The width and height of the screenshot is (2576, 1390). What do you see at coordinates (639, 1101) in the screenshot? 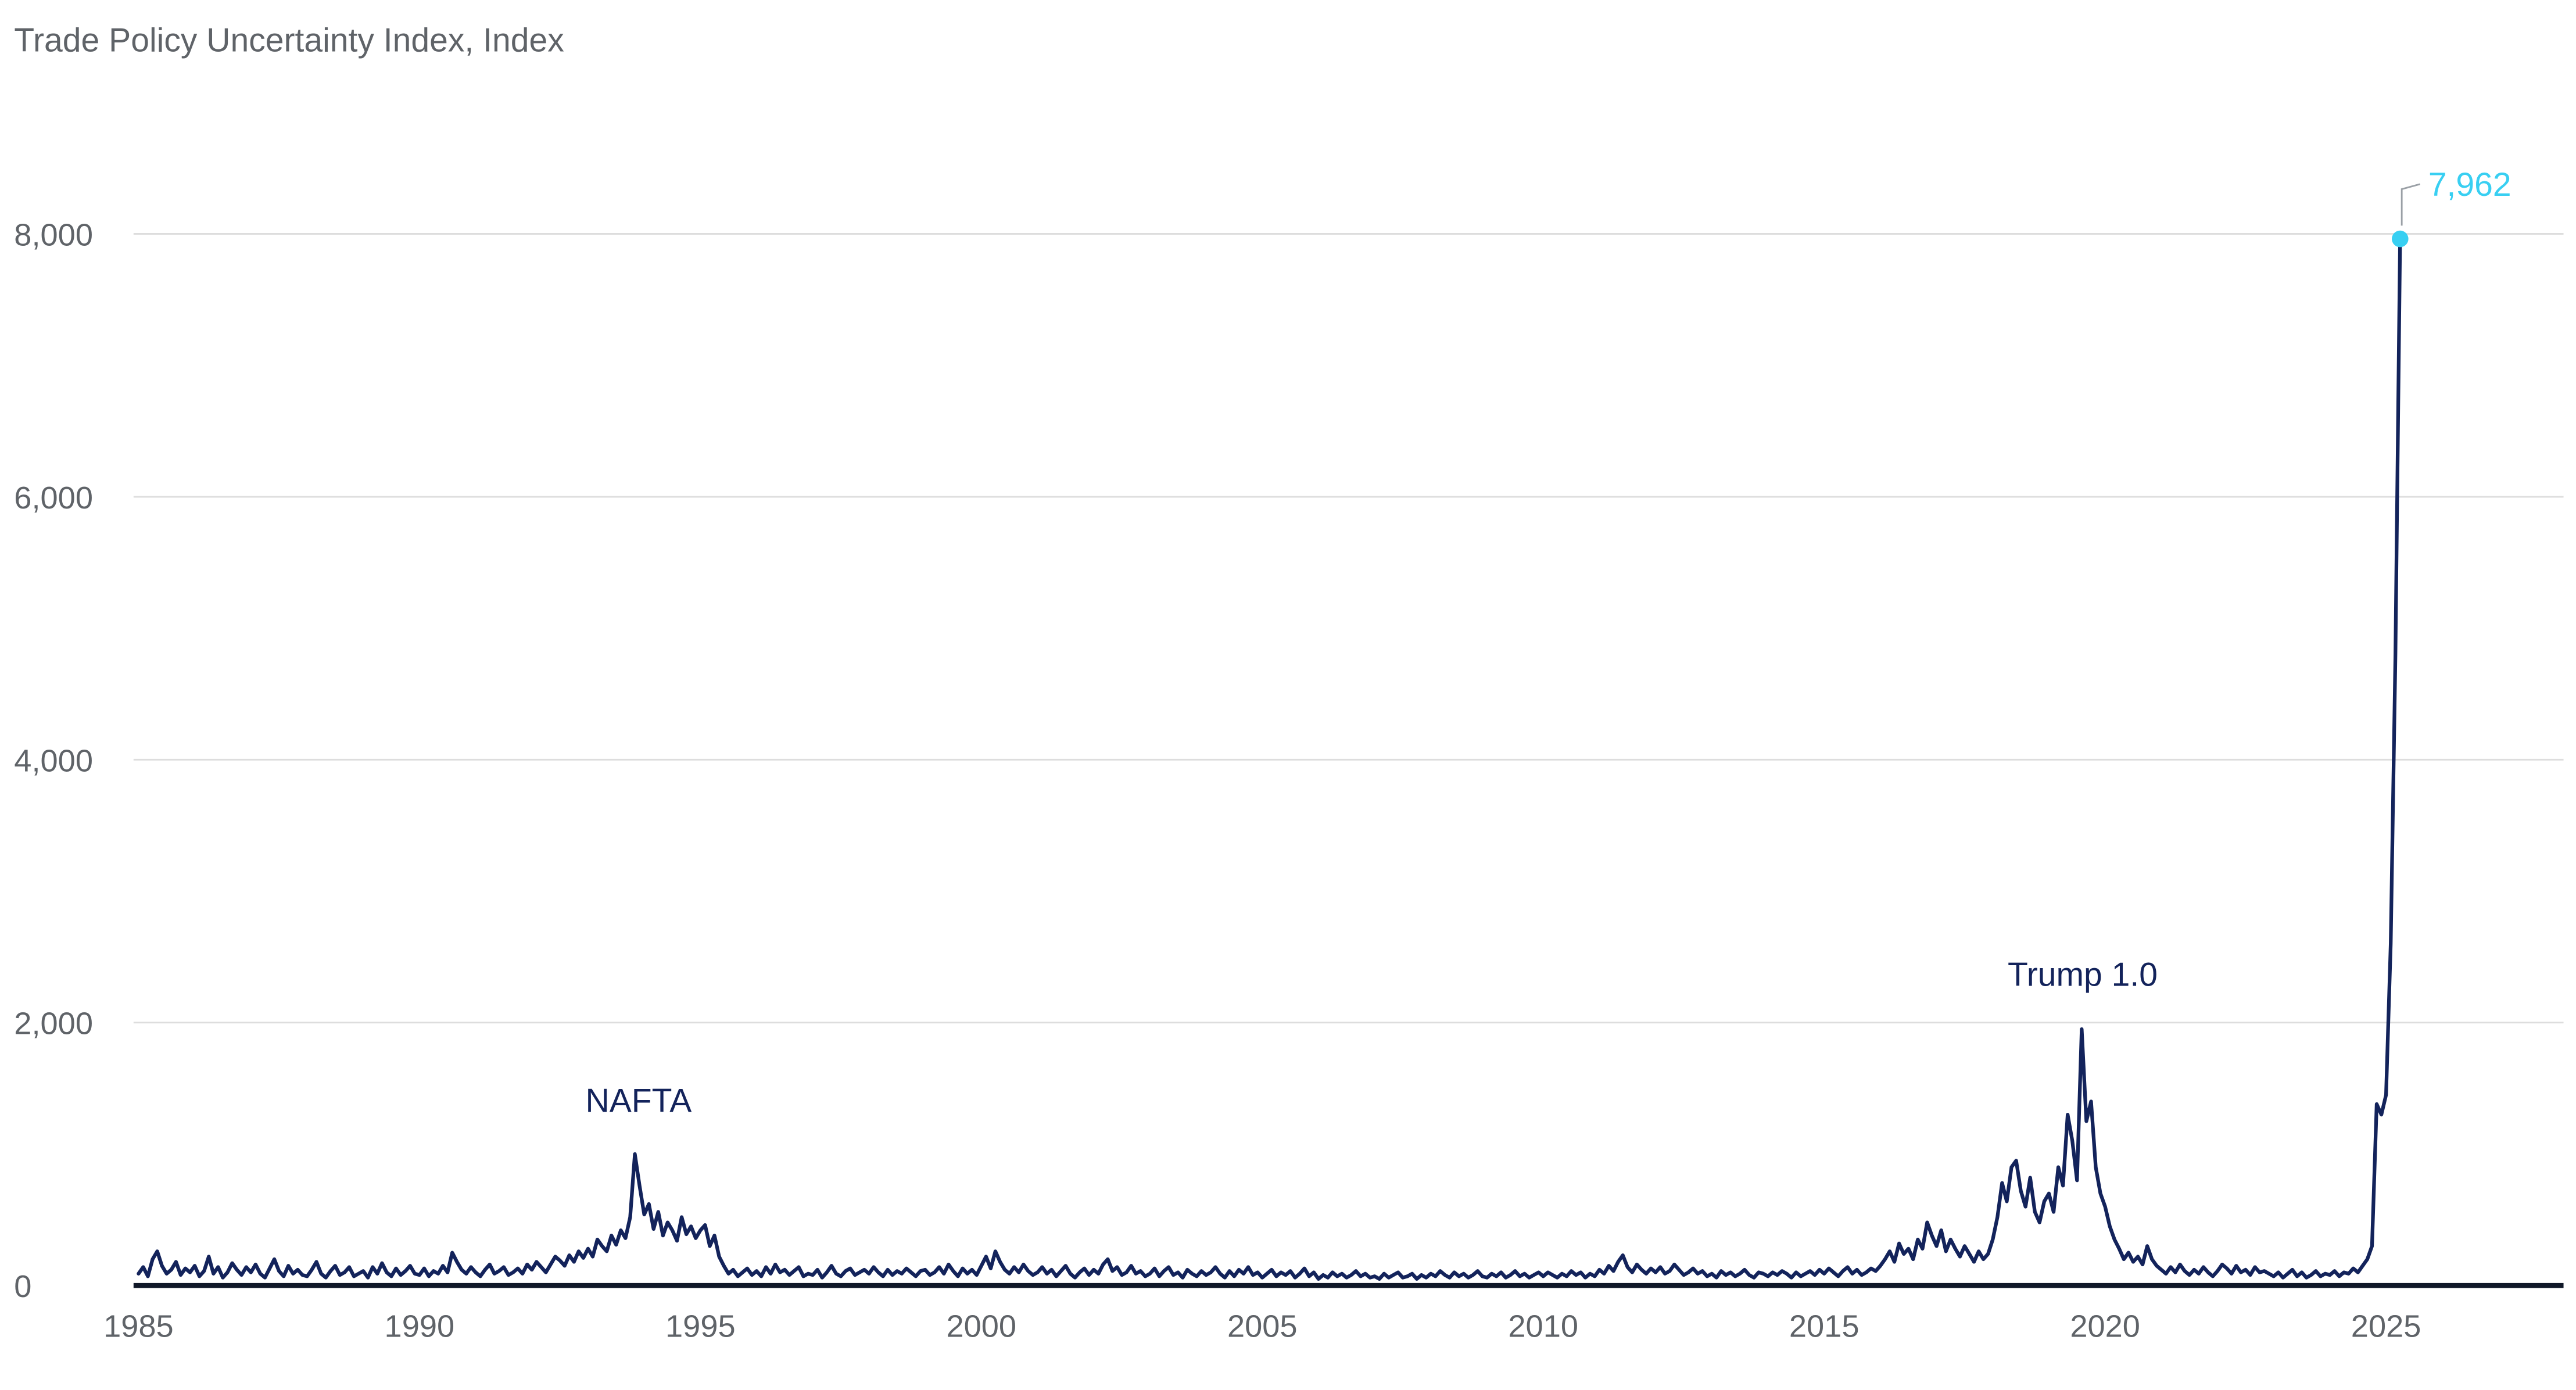
I see `annotation-label: NAFTA` at bounding box center [639, 1101].